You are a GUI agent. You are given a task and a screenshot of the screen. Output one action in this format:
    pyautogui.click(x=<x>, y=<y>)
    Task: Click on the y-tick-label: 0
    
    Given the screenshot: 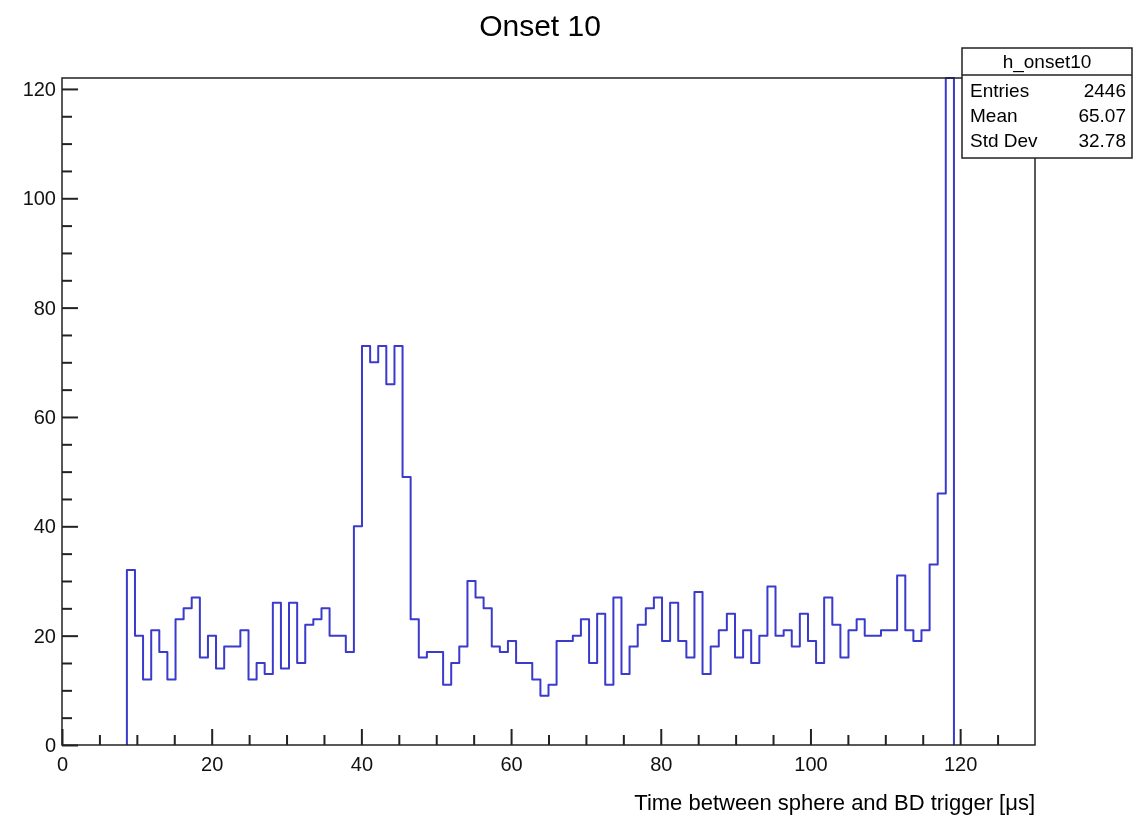 What is the action you would take?
    pyautogui.click(x=50, y=744)
    